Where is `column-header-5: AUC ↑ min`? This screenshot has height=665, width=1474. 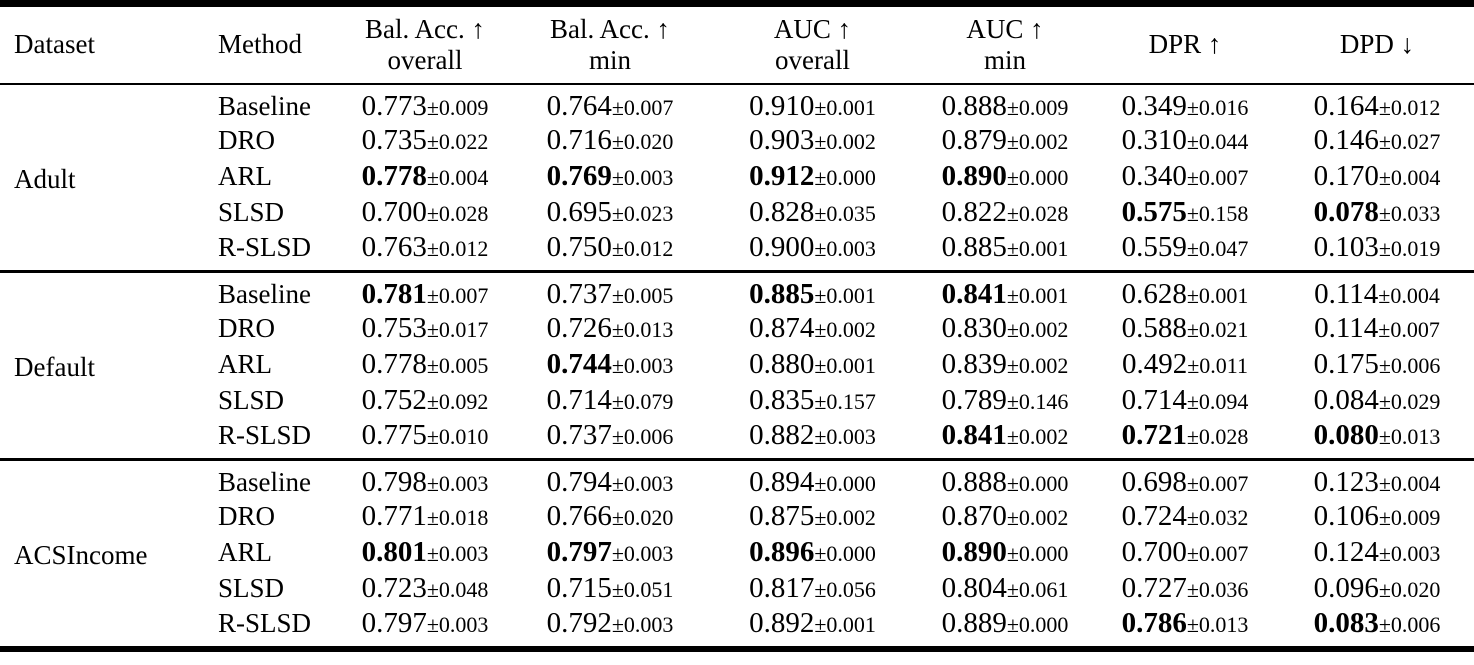
column-header-5: AUC ↑ min is located at coordinates (1005, 44).